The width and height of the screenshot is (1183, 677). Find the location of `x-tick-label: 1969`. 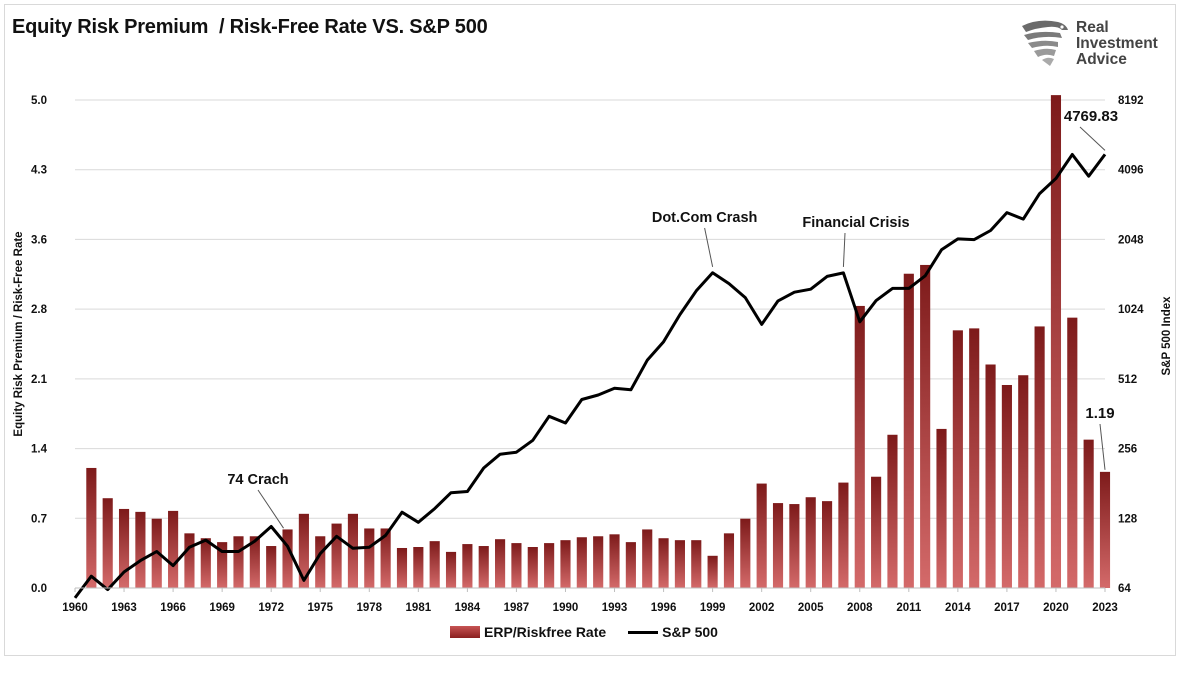

x-tick-label: 1969 is located at coordinates (222, 608).